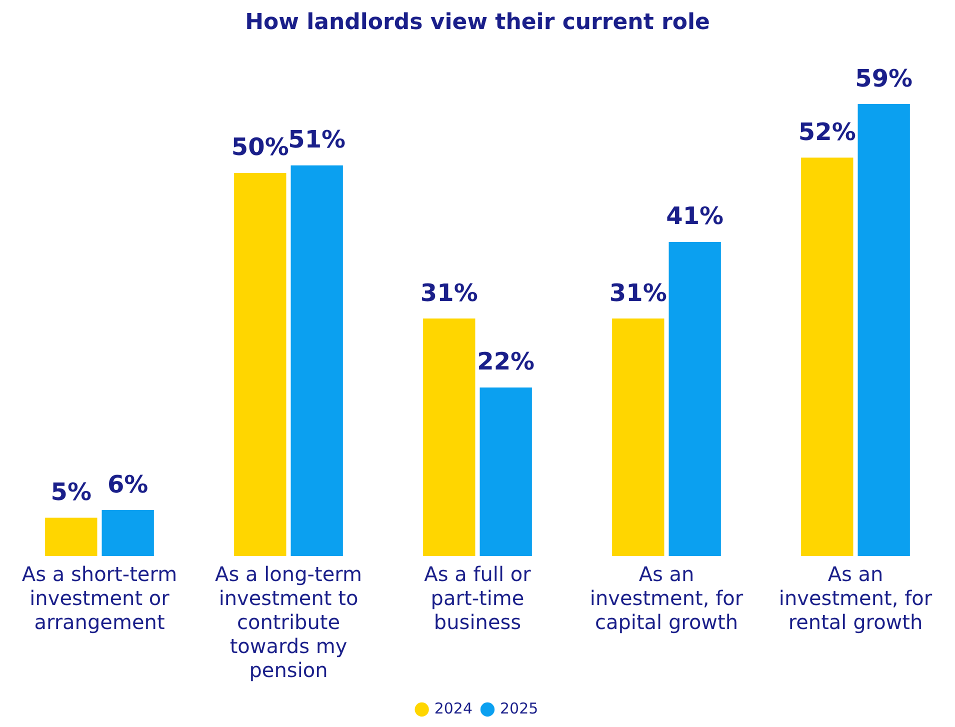 This screenshot has width=955, height=727. I want to click on data-label: 41%, so click(695, 216).